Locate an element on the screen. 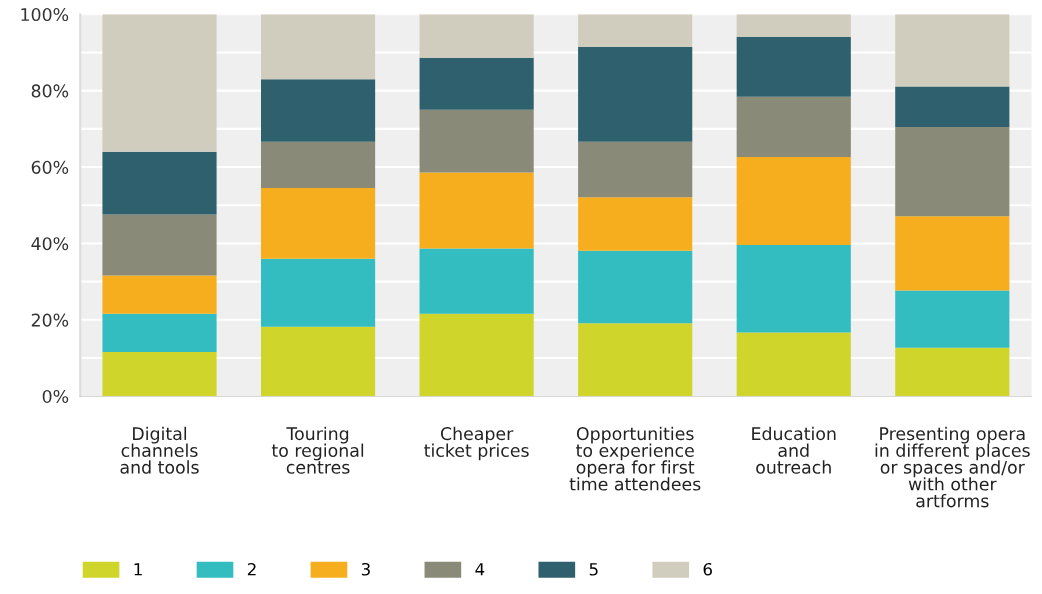  x-tick-label: Touring to regional centres is located at coordinates (317, 450).